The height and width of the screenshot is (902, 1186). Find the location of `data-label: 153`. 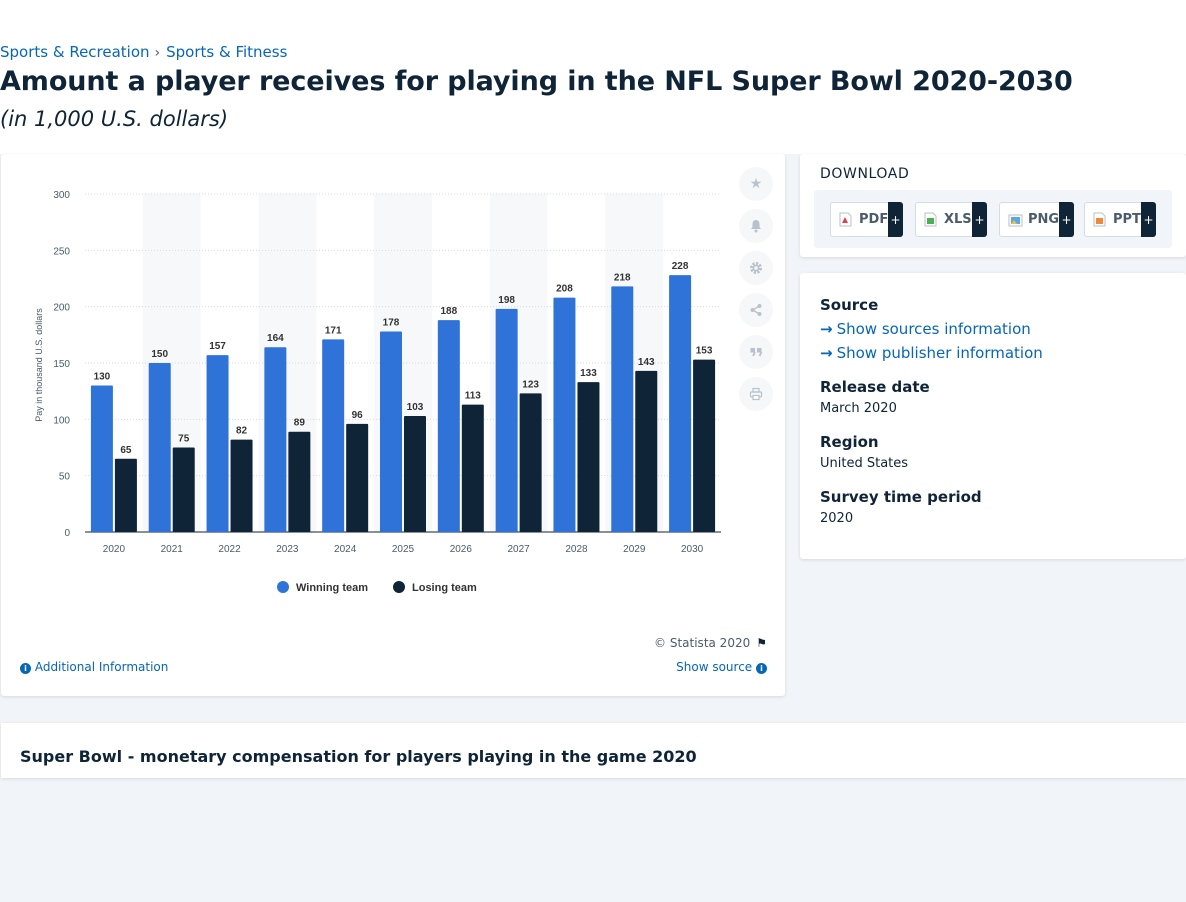

data-label: 153 is located at coordinates (704, 351).